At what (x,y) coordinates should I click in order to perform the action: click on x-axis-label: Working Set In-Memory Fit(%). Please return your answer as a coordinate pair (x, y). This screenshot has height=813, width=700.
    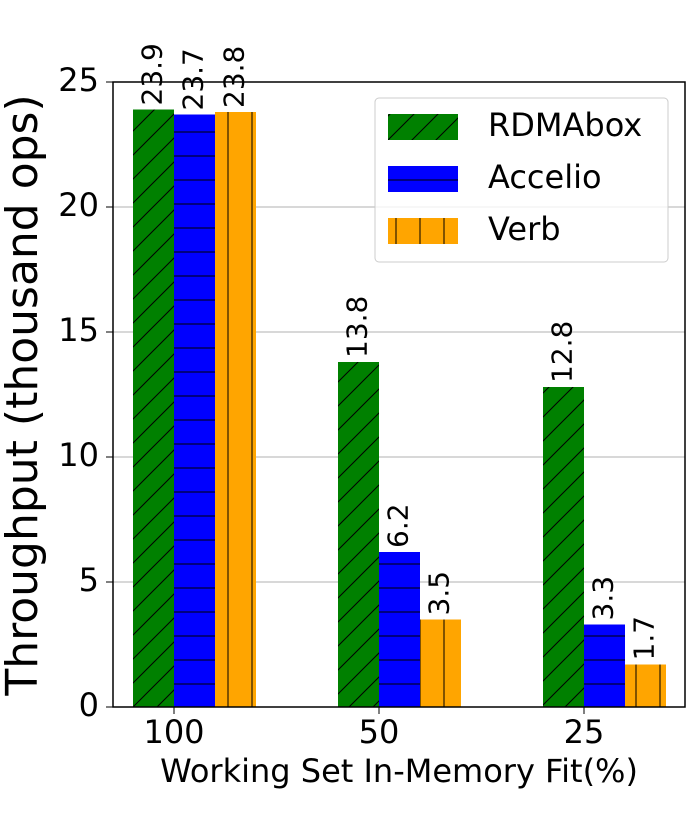
    Looking at the image, I should click on (399, 771).